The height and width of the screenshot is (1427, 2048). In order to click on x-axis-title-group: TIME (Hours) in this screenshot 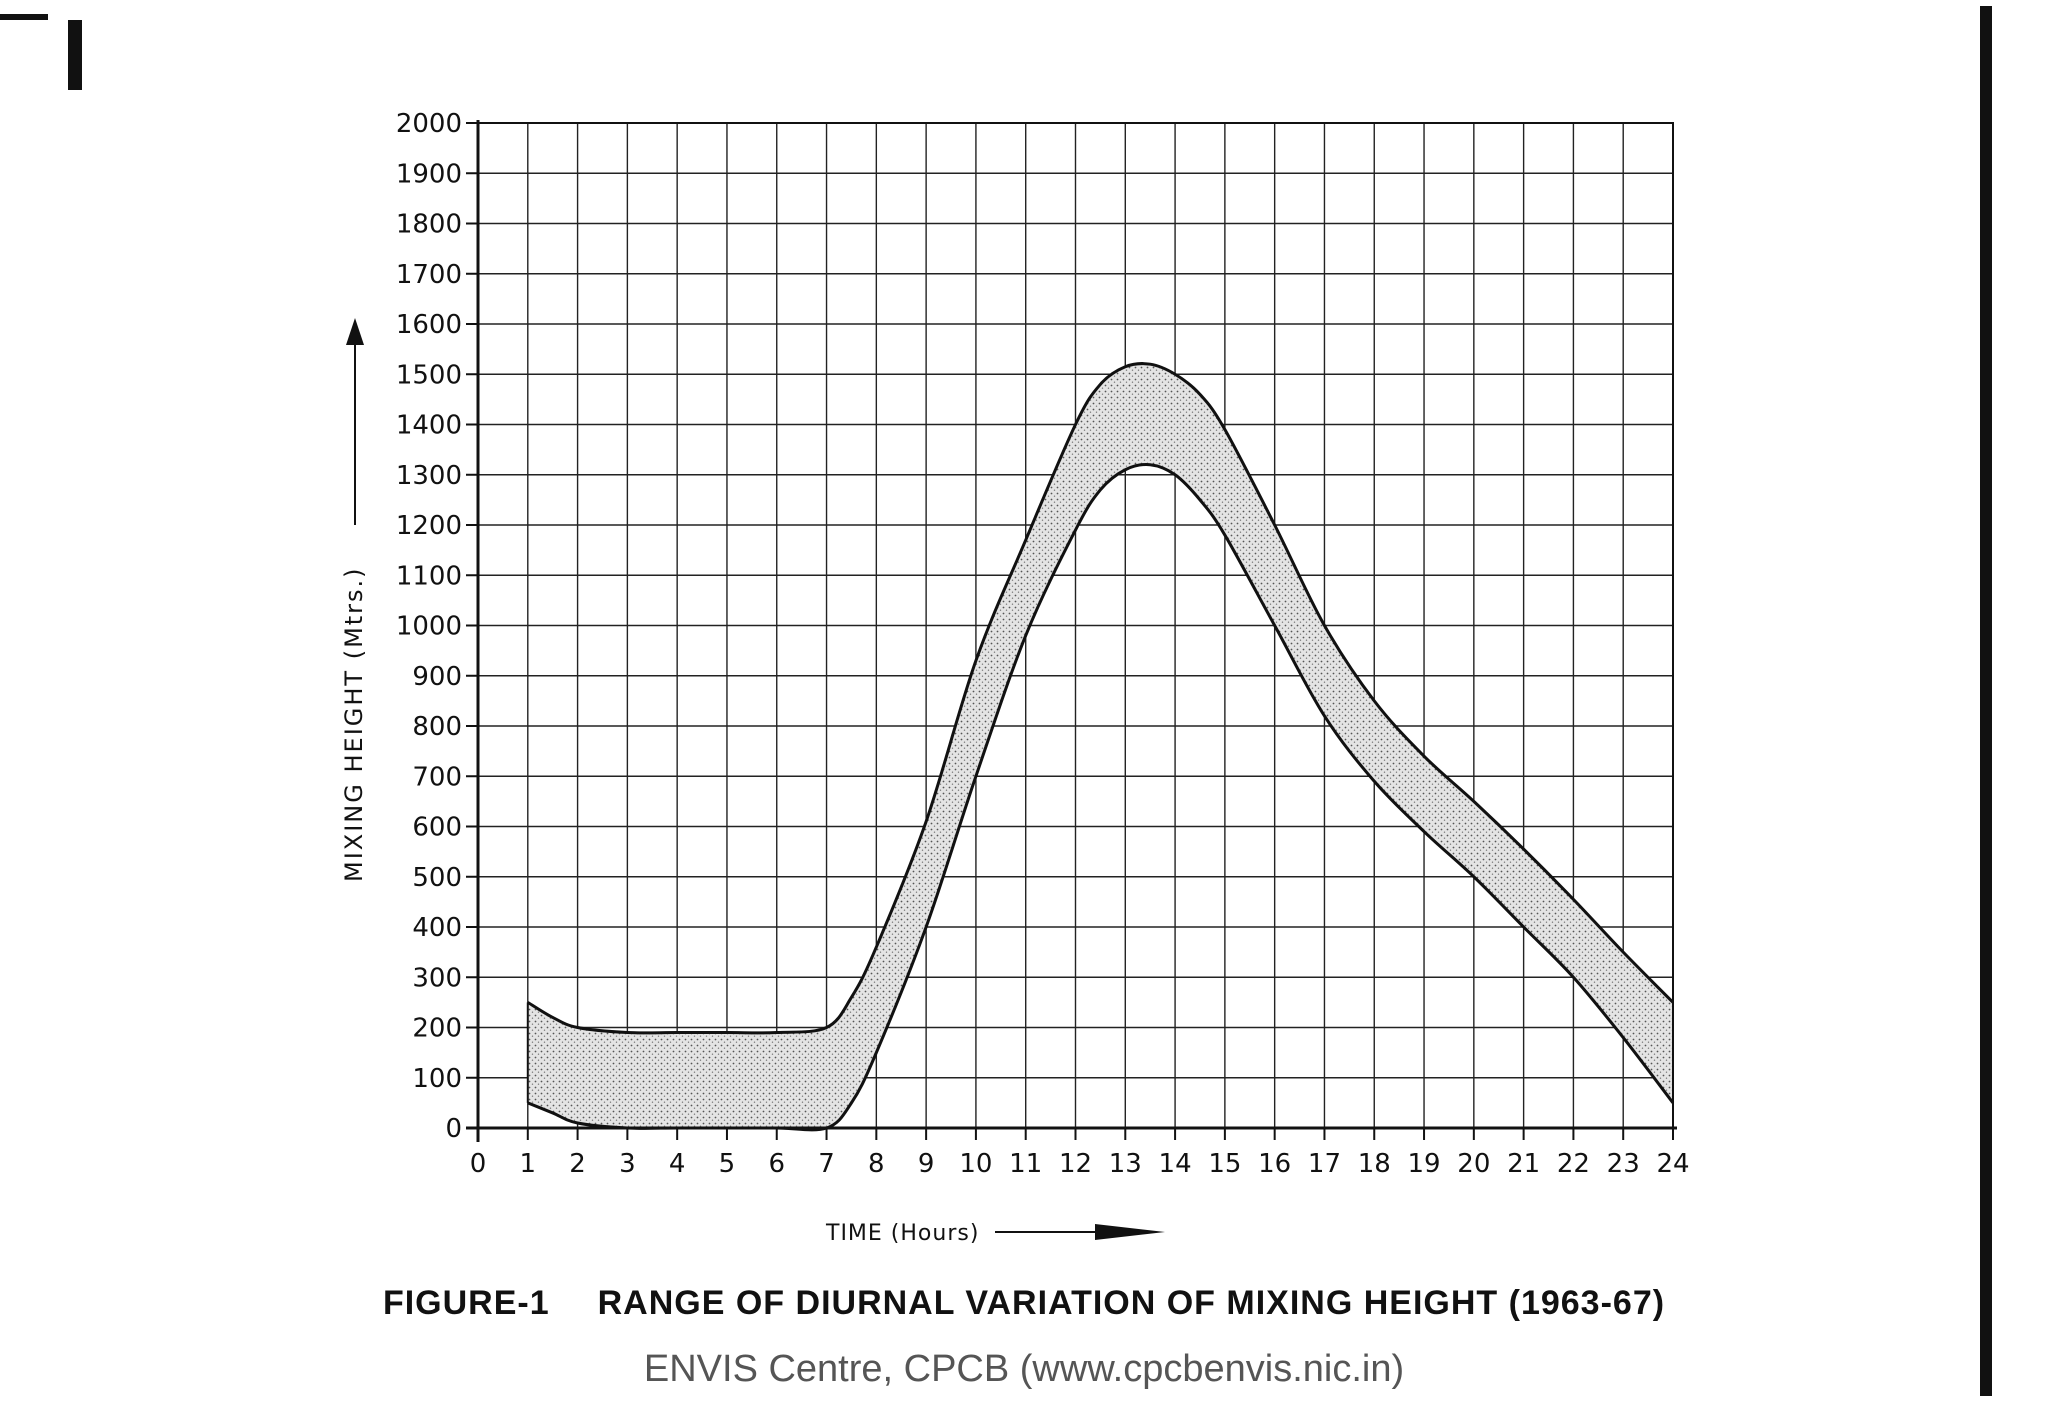, I will do `click(995, 1233)`.